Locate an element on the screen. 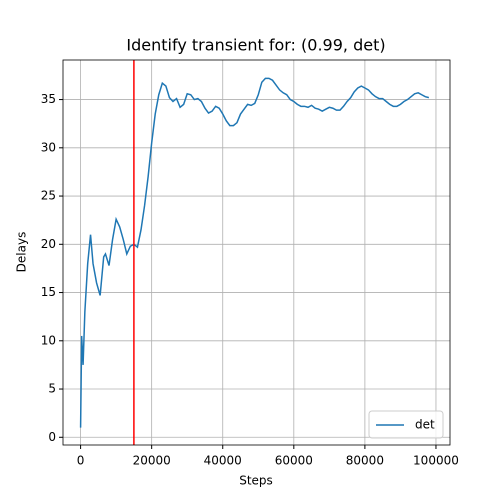 The image size is (500, 504). legend-box is located at coordinates (406, 424).